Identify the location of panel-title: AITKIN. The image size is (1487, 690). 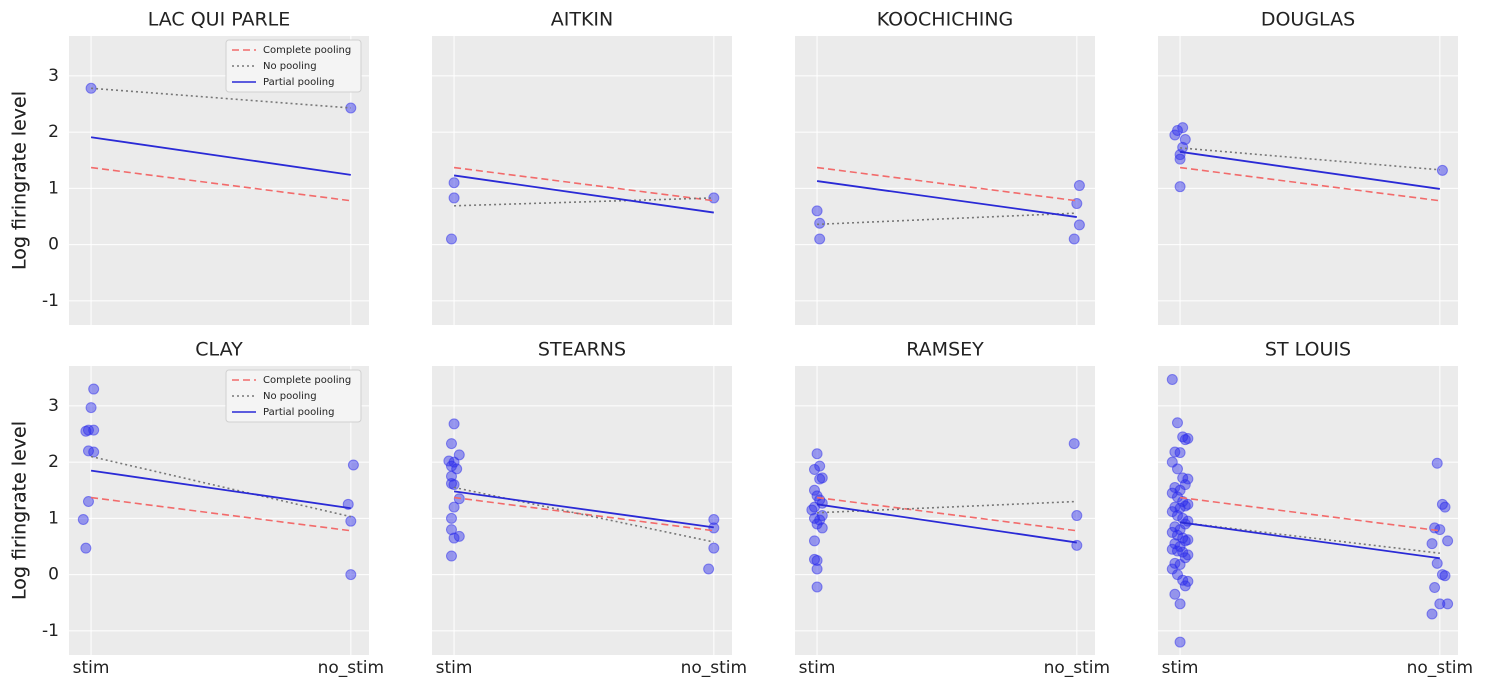
(582, 20).